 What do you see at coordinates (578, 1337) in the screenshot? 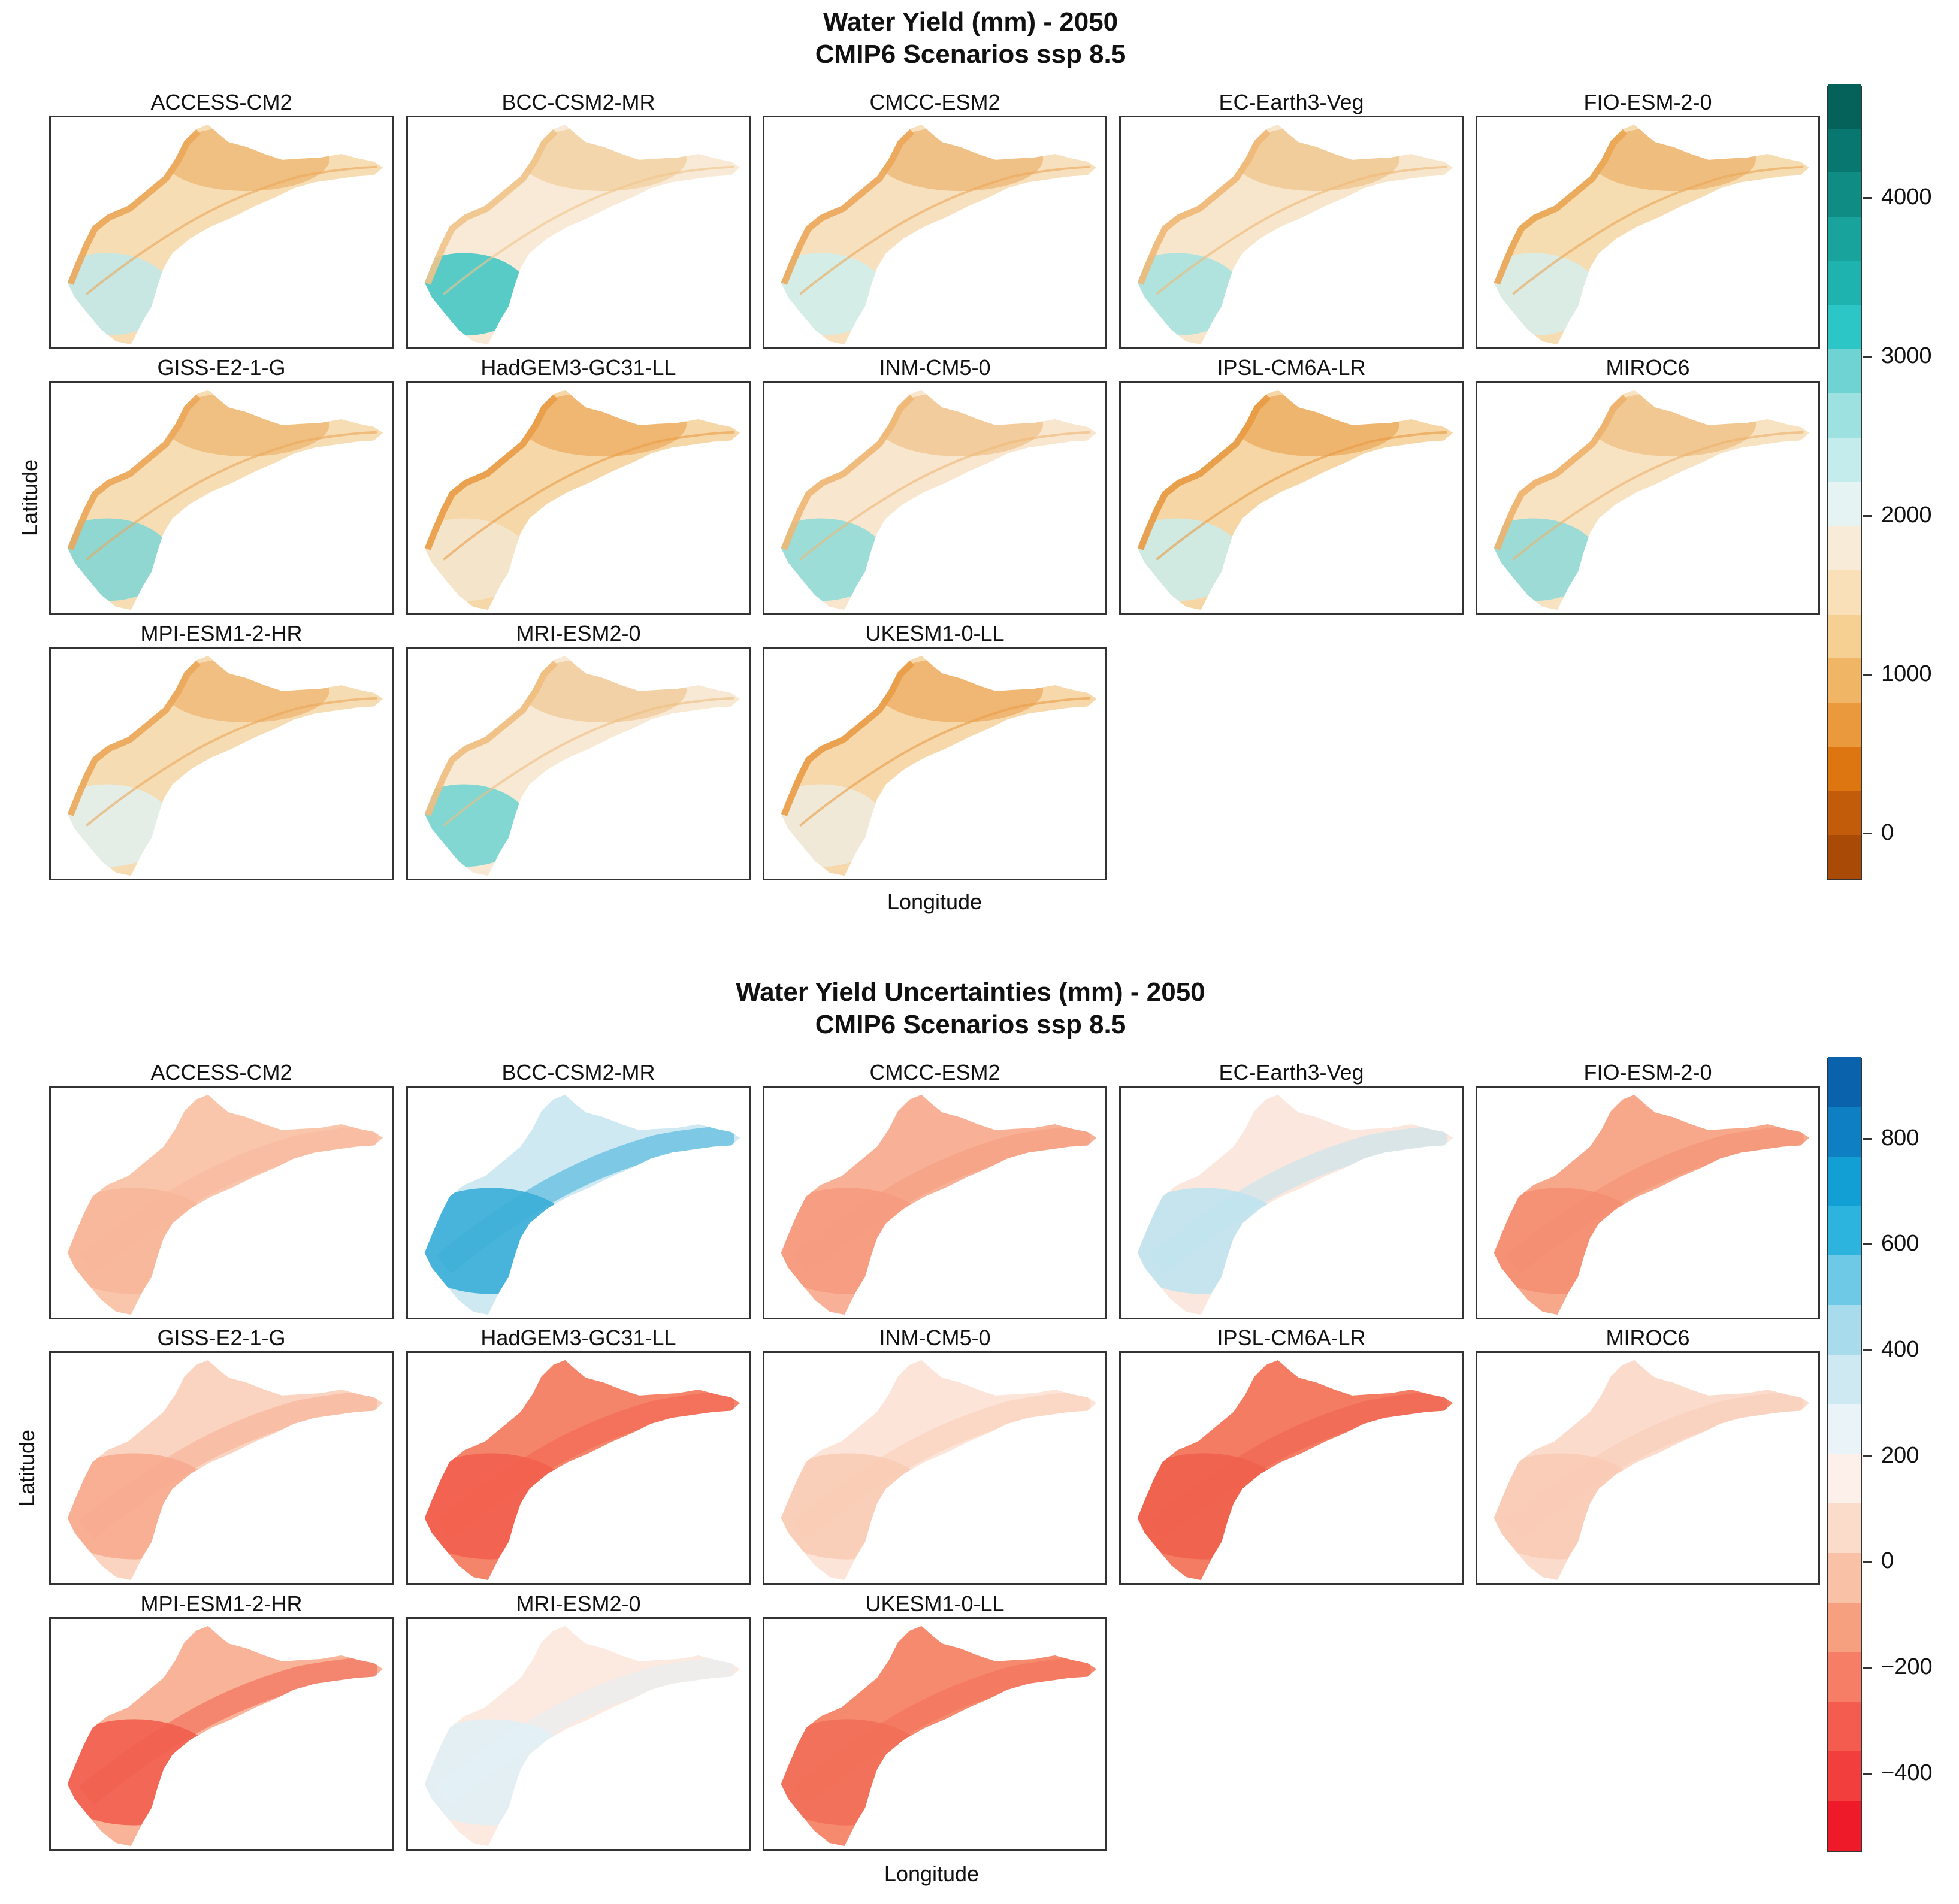
I see `panel-title: HadGEM3-GC31-LL` at bounding box center [578, 1337].